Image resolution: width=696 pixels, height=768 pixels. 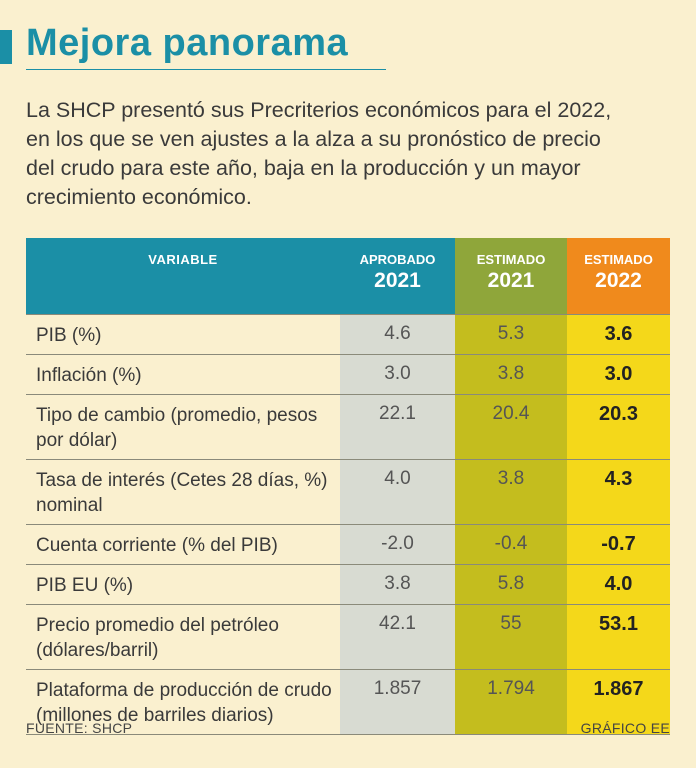 What do you see at coordinates (206, 69) in the screenshot?
I see `title-underline` at bounding box center [206, 69].